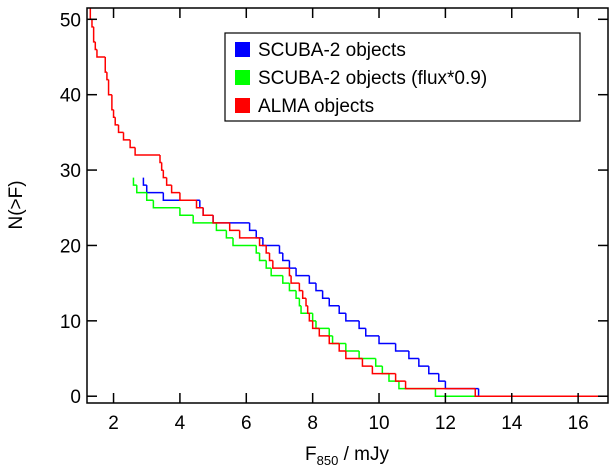 The image size is (614, 472). Describe the element at coordinates (445, 423) in the screenshot. I see `x-tick-label: 12` at that location.